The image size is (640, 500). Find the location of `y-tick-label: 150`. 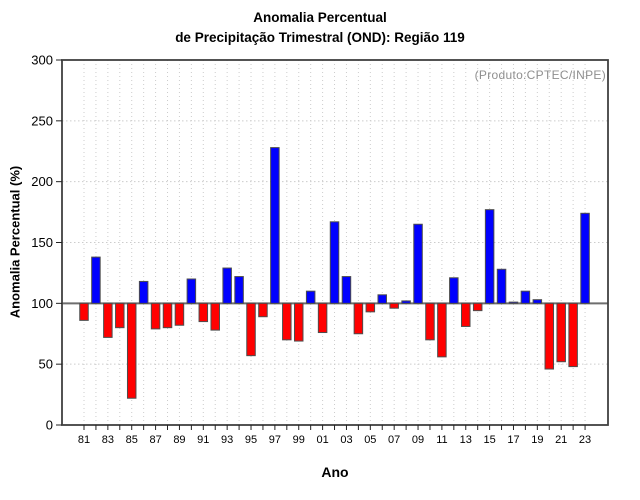

y-tick-label: 150 is located at coordinates (42, 242).